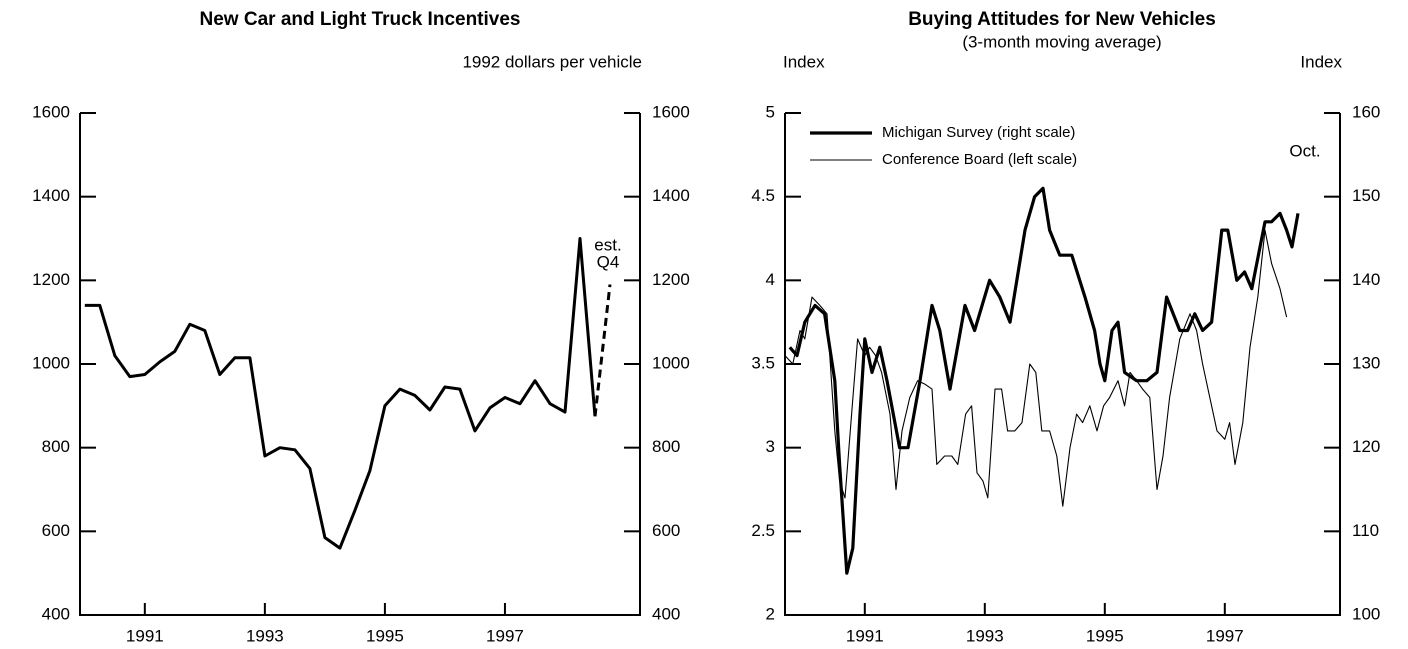 The width and height of the screenshot is (1408, 649). Describe the element at coordinates (763, 195) in the screenshot. I see `y-tick-label: 4.5` at that location.